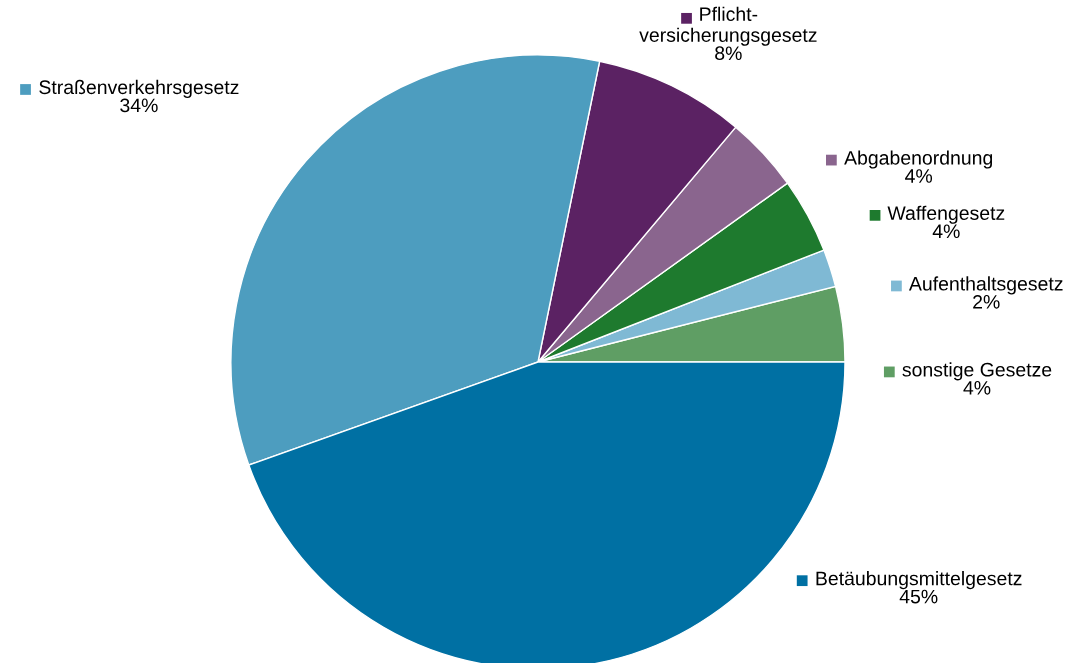 Image resolution: width=1072 pixels, height=663 pixels. I want to click on legend-label: Betäubungsmittelgesetz, so click(919, 580).